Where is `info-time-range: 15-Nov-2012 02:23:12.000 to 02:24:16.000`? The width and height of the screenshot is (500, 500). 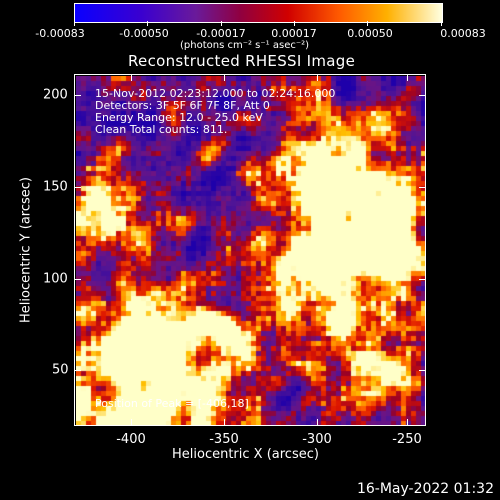
info-time-range: 15-Nov-2012 02:23:12.000 to 02:24:16.000 is located at coordinates (215, 93).